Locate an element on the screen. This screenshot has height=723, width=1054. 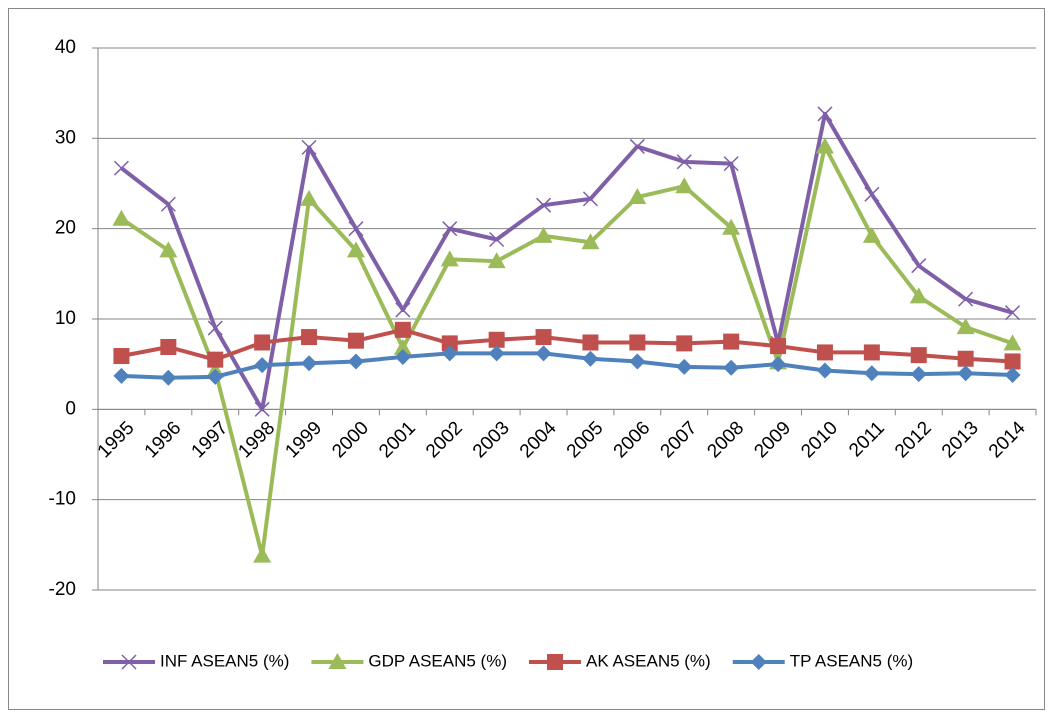
y-tick-label: -20 is located at coordinates (62, 589).